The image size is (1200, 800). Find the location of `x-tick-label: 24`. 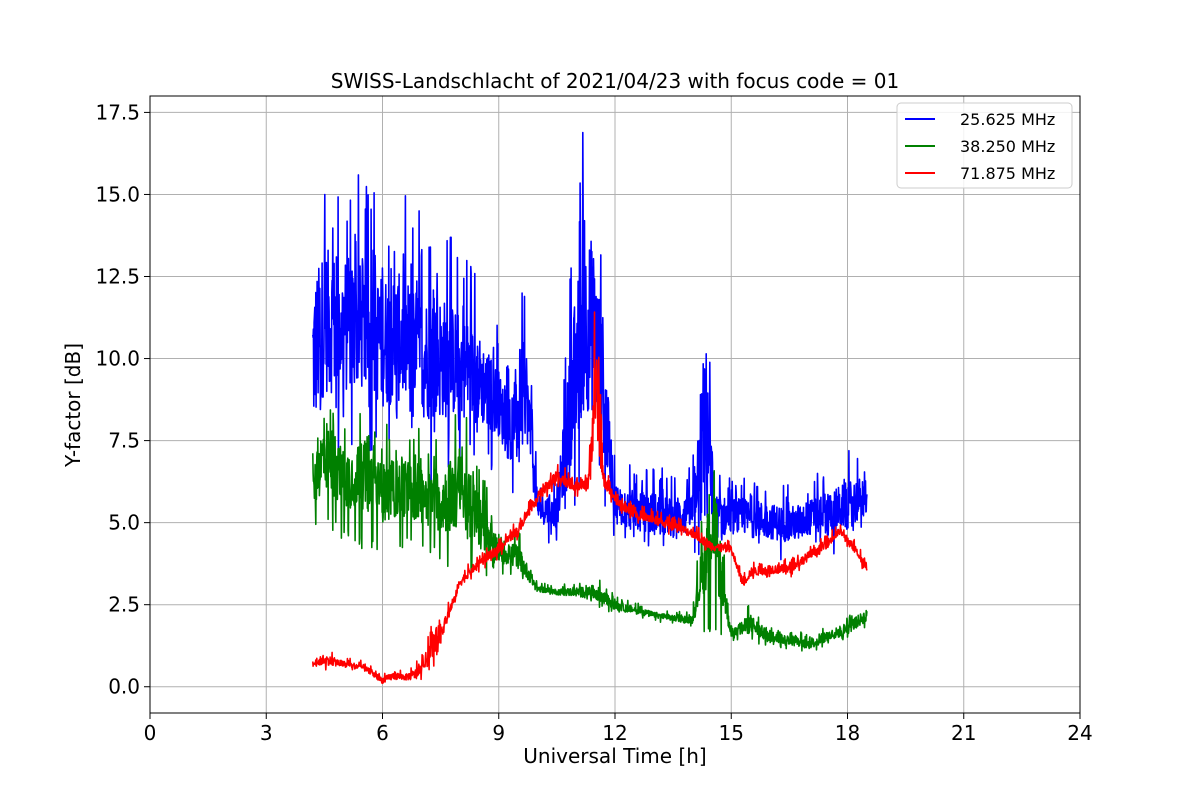

x-tick-label: 24 is located at coordinates (1079, 733).